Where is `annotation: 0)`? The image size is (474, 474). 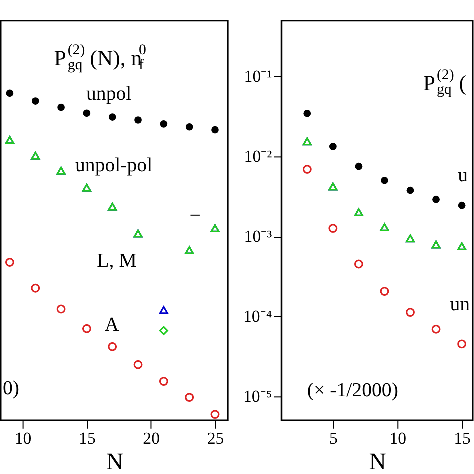
annotation: 0) is located at coordinates (11, 389).